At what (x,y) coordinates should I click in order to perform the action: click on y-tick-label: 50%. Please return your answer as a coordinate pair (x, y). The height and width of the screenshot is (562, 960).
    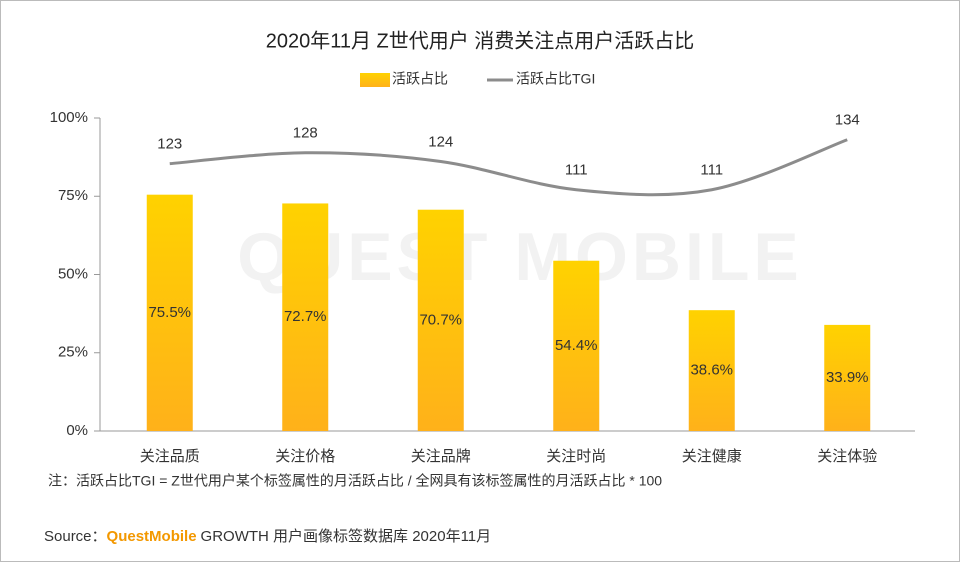
    Looking at the image, I should click on (73, 273).